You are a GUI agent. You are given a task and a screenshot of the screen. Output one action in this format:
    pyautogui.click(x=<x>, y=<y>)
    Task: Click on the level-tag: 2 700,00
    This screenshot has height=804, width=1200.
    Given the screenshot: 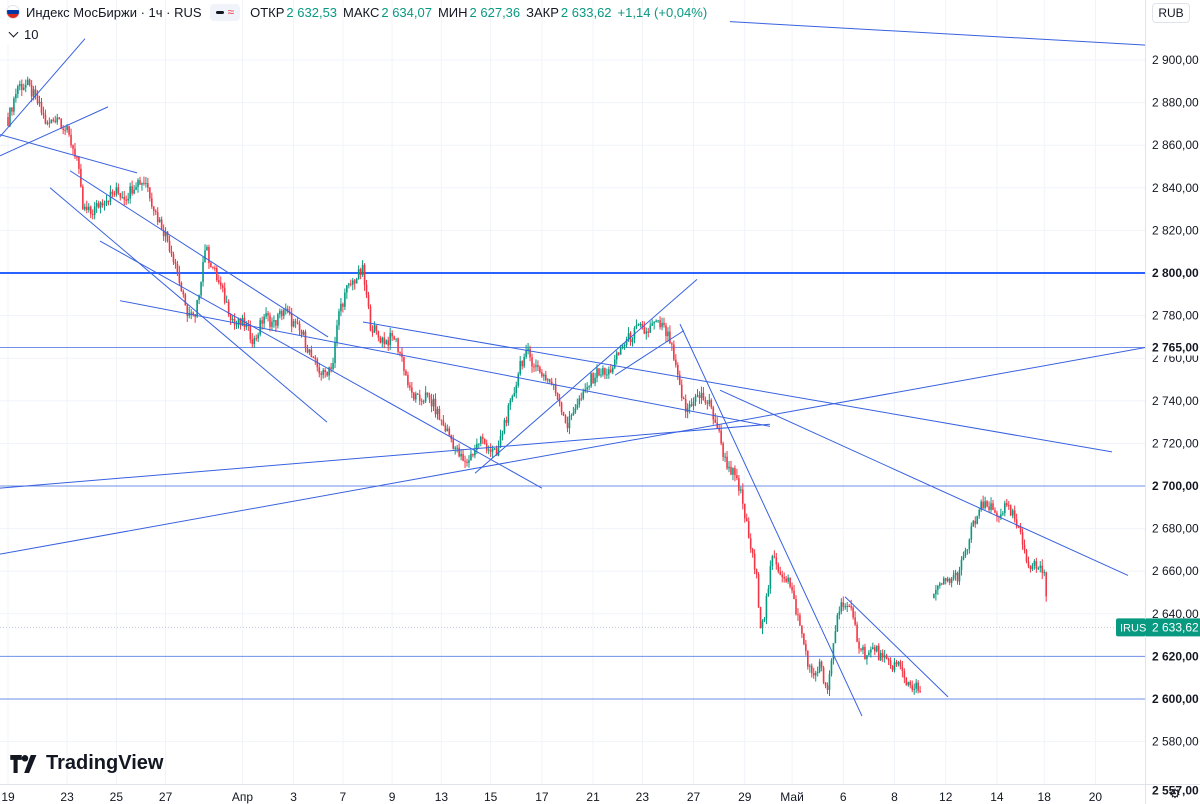 What is the action you would take?
    pyautogui.click(x=1175, y=486)
    